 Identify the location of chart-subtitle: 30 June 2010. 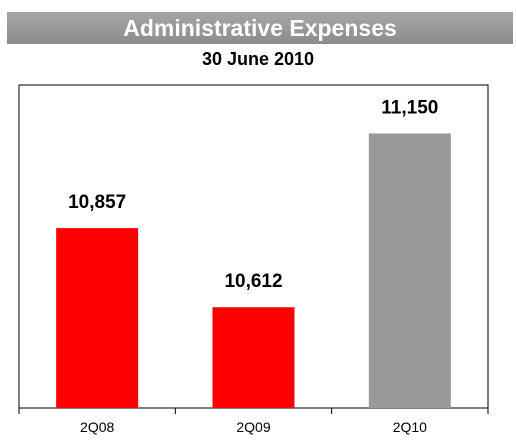
(258, 59).